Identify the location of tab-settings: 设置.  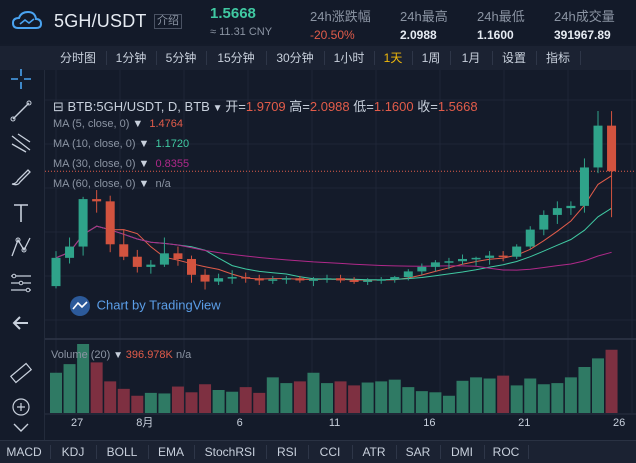
(513, 58).